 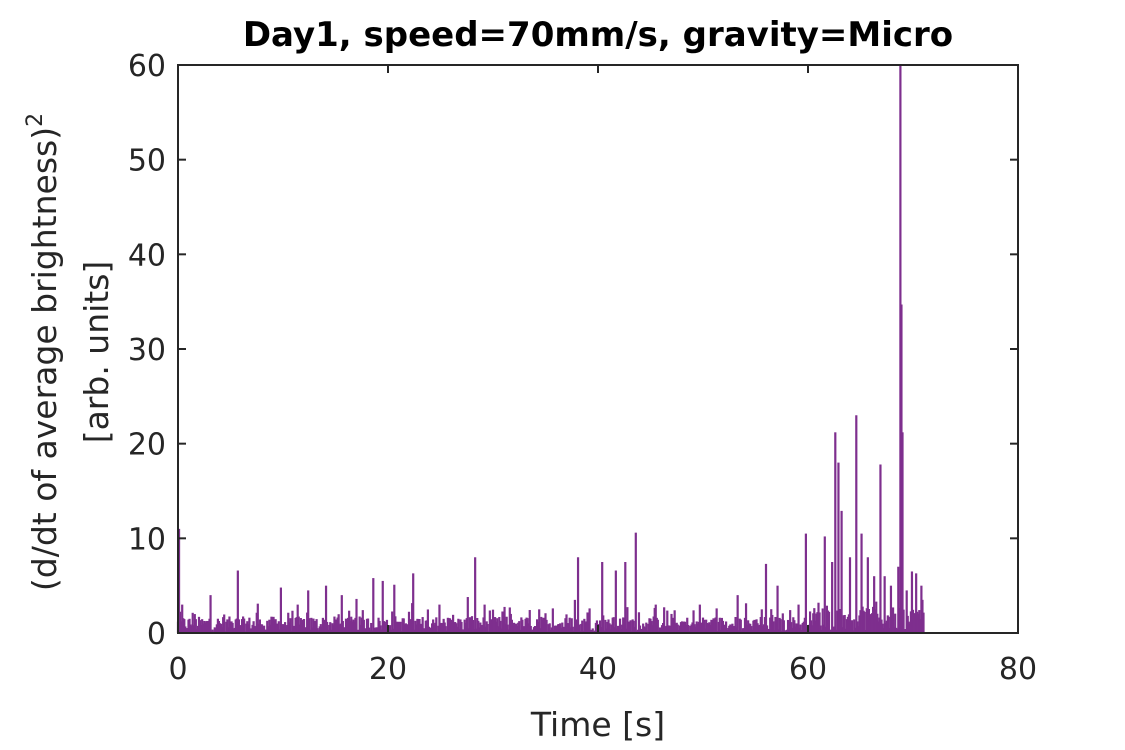 What do you see at coordinates (1018, 669) in the screenshot?
I see `x-tick-label: 80` at bounding box center [1018, 669].